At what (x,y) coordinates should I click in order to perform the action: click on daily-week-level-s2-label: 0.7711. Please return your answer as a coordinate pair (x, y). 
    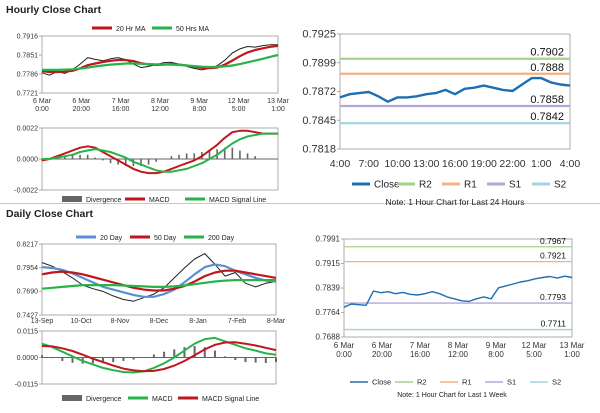
    Looking at the image, I should click on (554, 324).